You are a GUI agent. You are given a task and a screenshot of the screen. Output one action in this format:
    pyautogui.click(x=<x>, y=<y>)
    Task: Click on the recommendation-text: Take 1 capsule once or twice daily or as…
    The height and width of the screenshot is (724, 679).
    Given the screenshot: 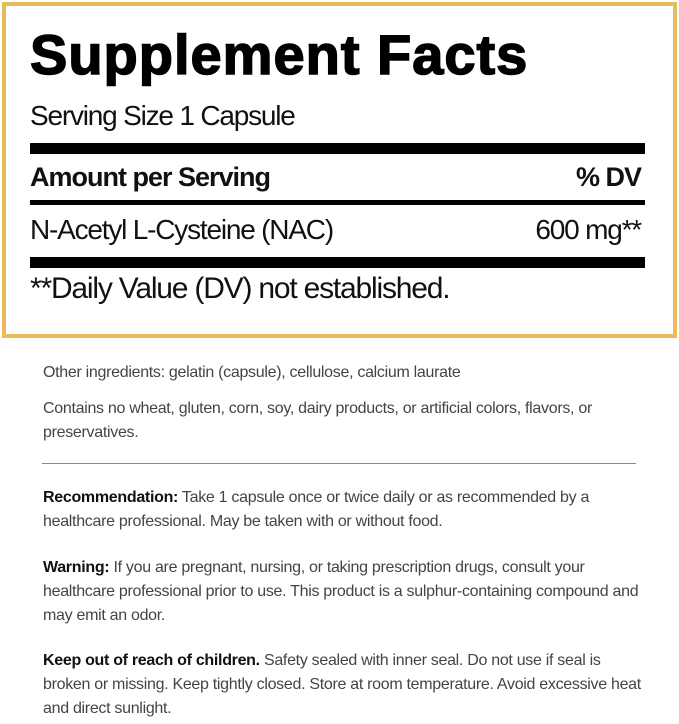 What is the action you would take?
    pyautogui.click(x=316, y=509)
    